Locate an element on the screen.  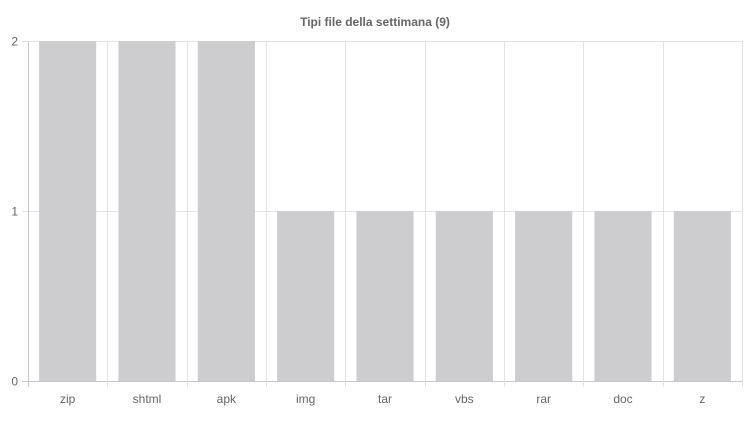
bar-z is located at coordinates (702, 296).